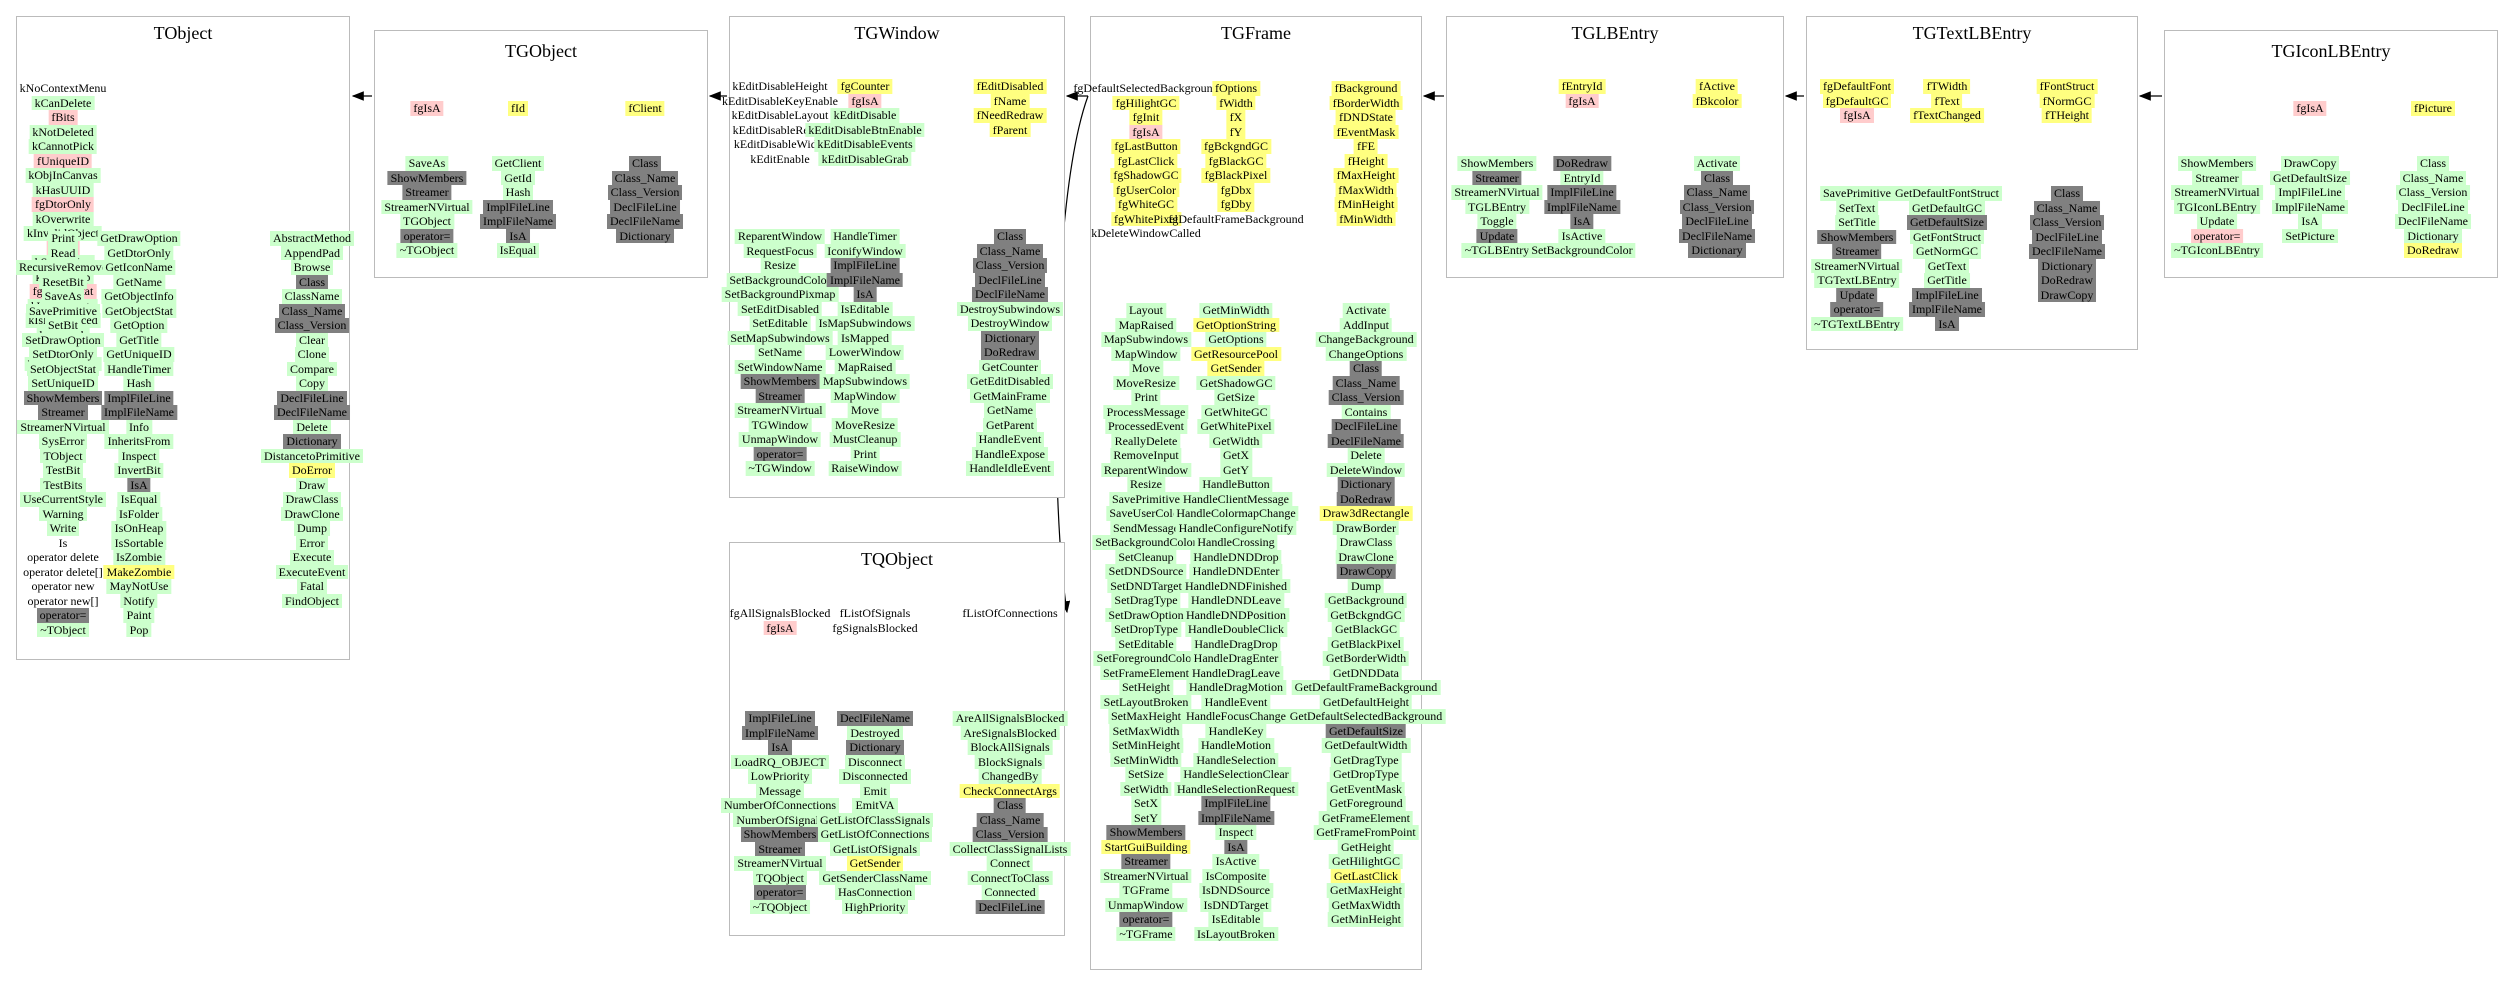  I want to click on member-field: fNeedRedraw, so click(1010, 115).